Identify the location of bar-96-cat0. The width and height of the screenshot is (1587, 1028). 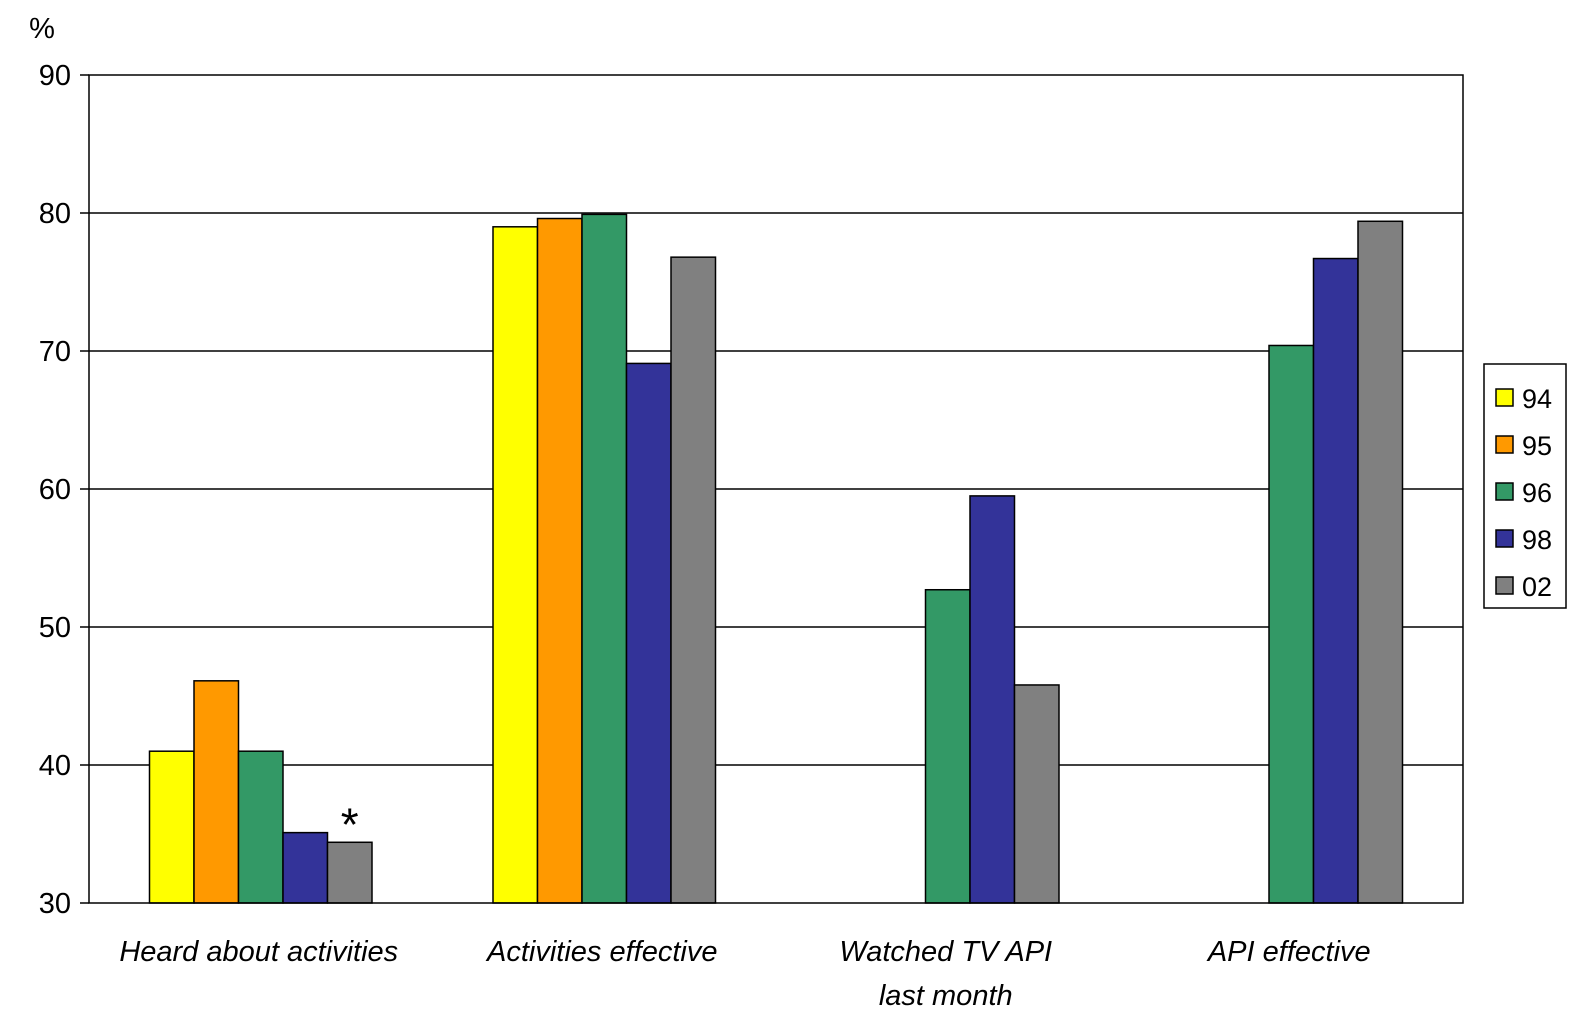
(260, 827).